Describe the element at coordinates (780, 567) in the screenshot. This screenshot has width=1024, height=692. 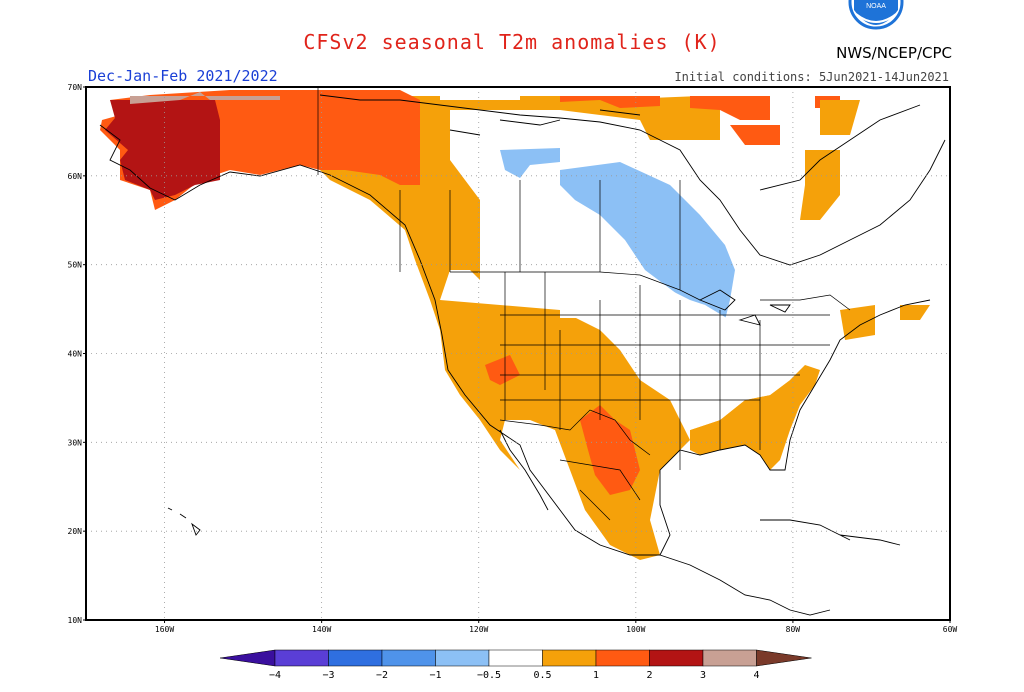
I see `coastline-central-america` at that location.